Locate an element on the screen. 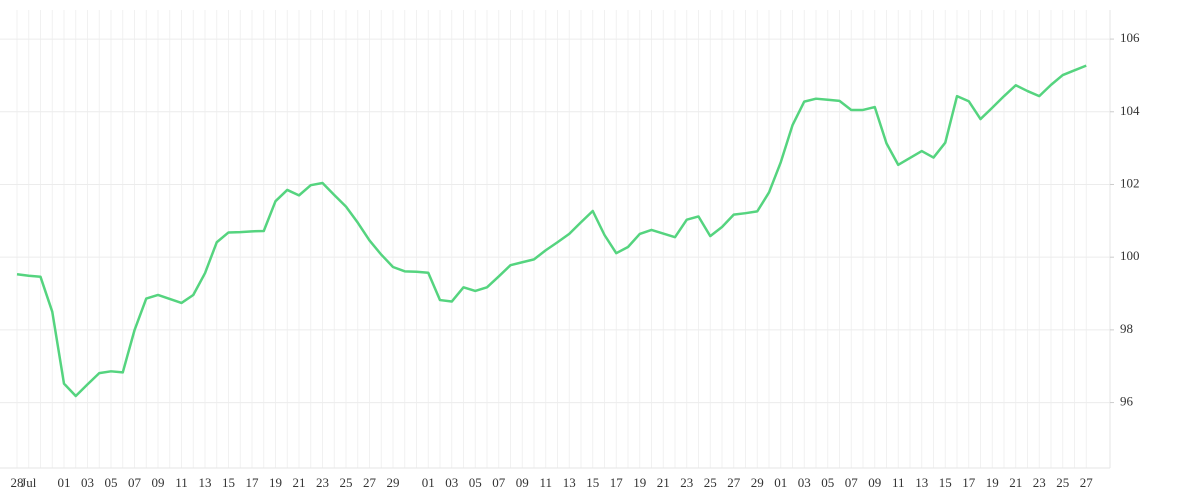 Image resolution: width=1200 pixels, height=500 pixels. y-tick-label: 102 is located at coordinates (1130, 182).